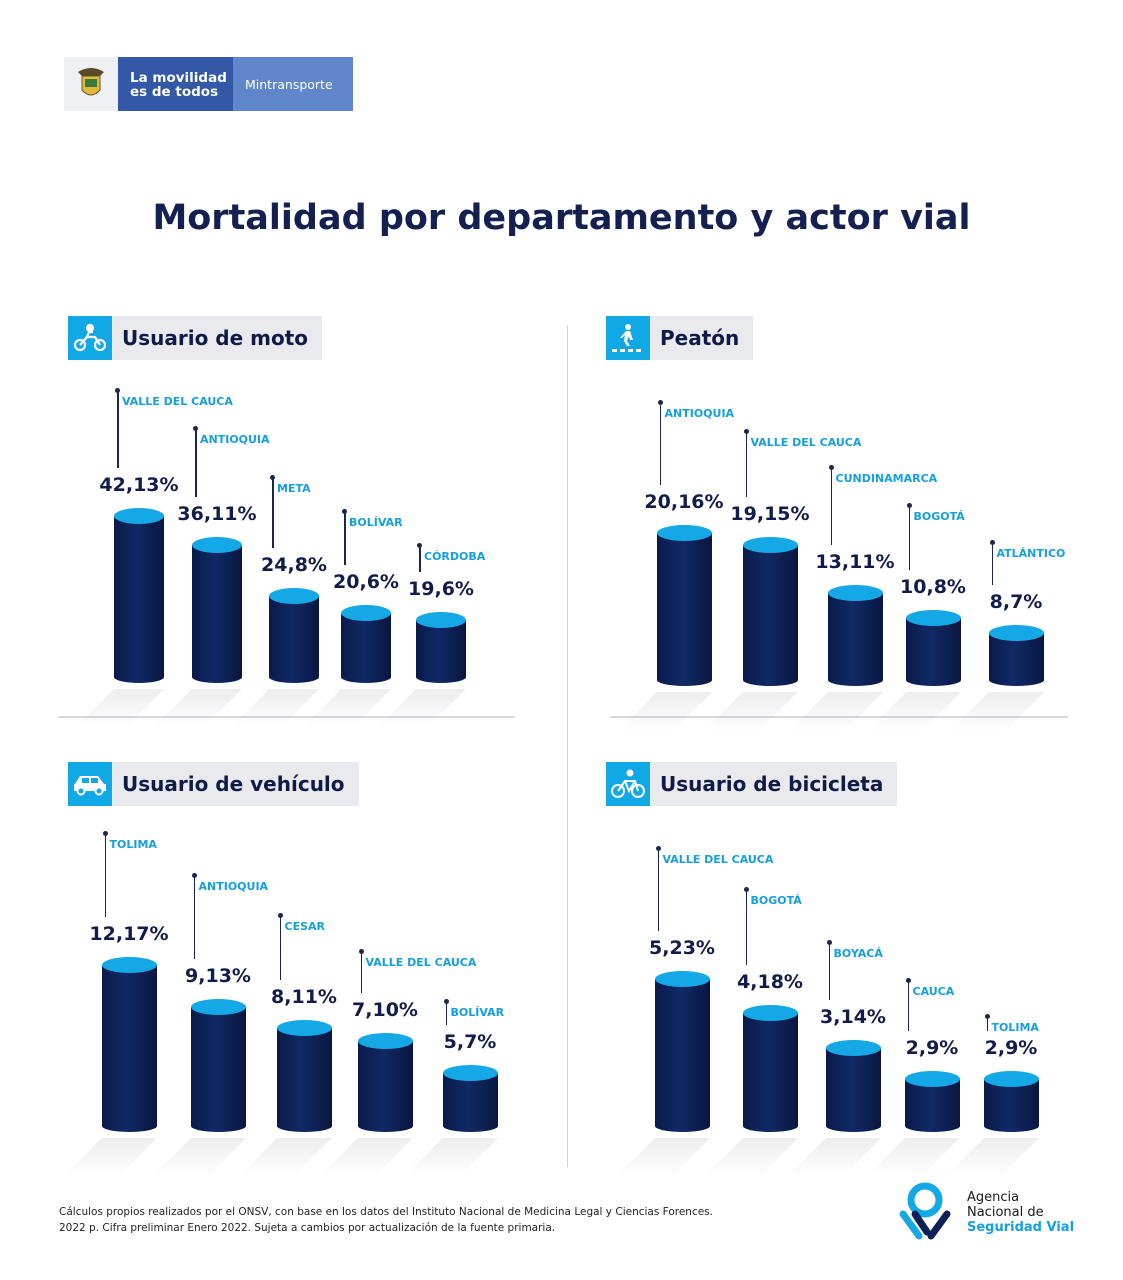 This screenshot has height=1280, width=1123. I want to click on value-label: 20,6%, so click(366, 582).